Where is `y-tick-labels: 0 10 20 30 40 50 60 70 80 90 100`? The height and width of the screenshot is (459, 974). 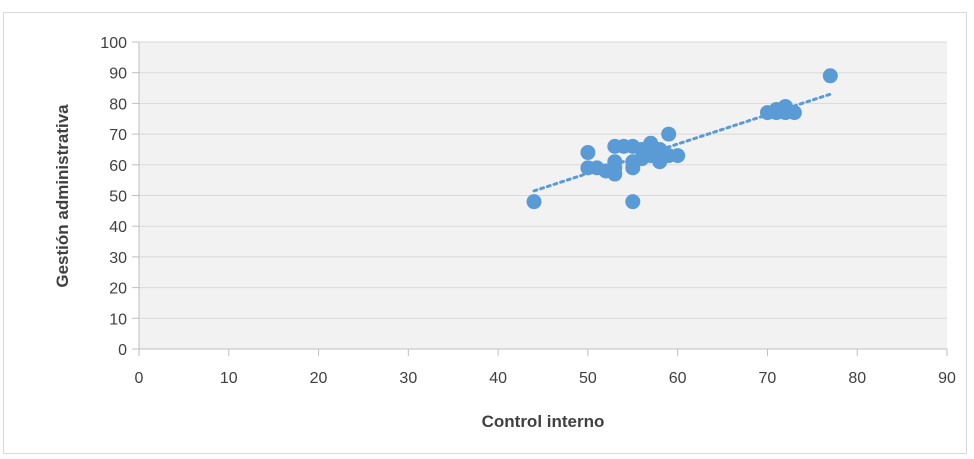
y-tick-labels: 0 10 20 30 40 50 60 70 80 90 100 is located at coordinates (113, 197).